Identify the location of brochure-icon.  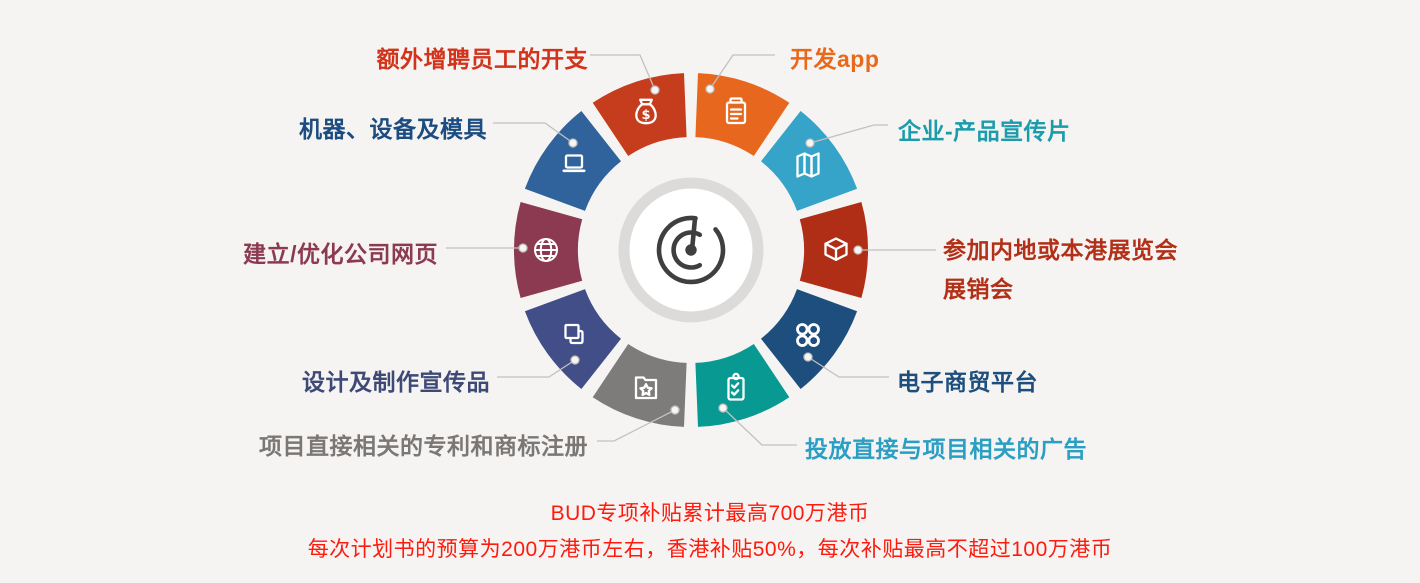
(808, 165).